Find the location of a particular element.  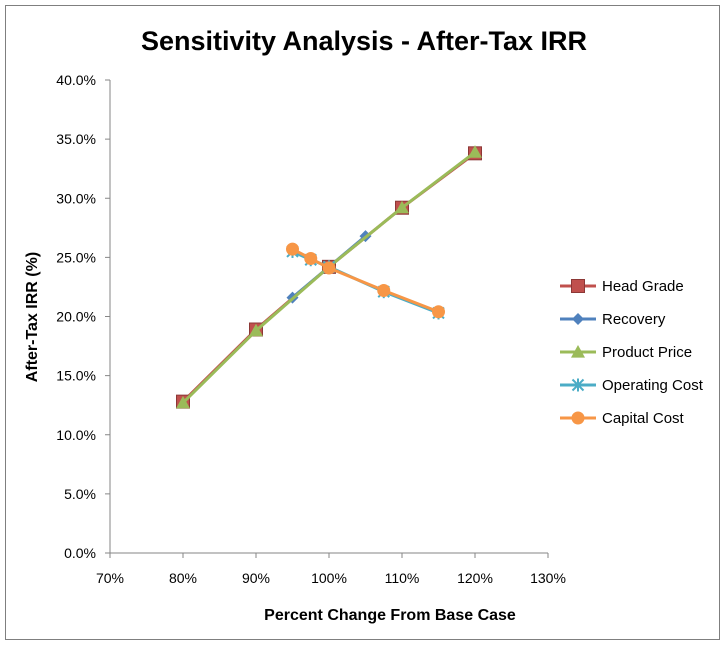

y-tick-label: 25.0% is located at coordinates (76, 257).